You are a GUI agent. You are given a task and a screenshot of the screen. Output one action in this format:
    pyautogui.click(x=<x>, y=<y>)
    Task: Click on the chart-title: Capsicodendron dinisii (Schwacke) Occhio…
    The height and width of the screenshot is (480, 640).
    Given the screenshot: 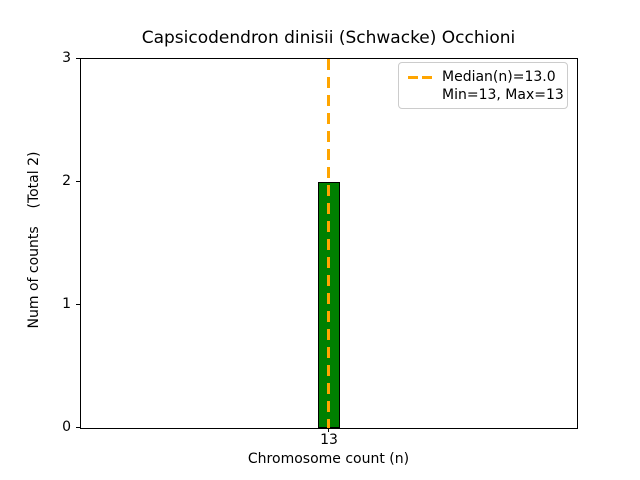 What is the action you would take?
    pyautogui.click(x=328, y=38)
    